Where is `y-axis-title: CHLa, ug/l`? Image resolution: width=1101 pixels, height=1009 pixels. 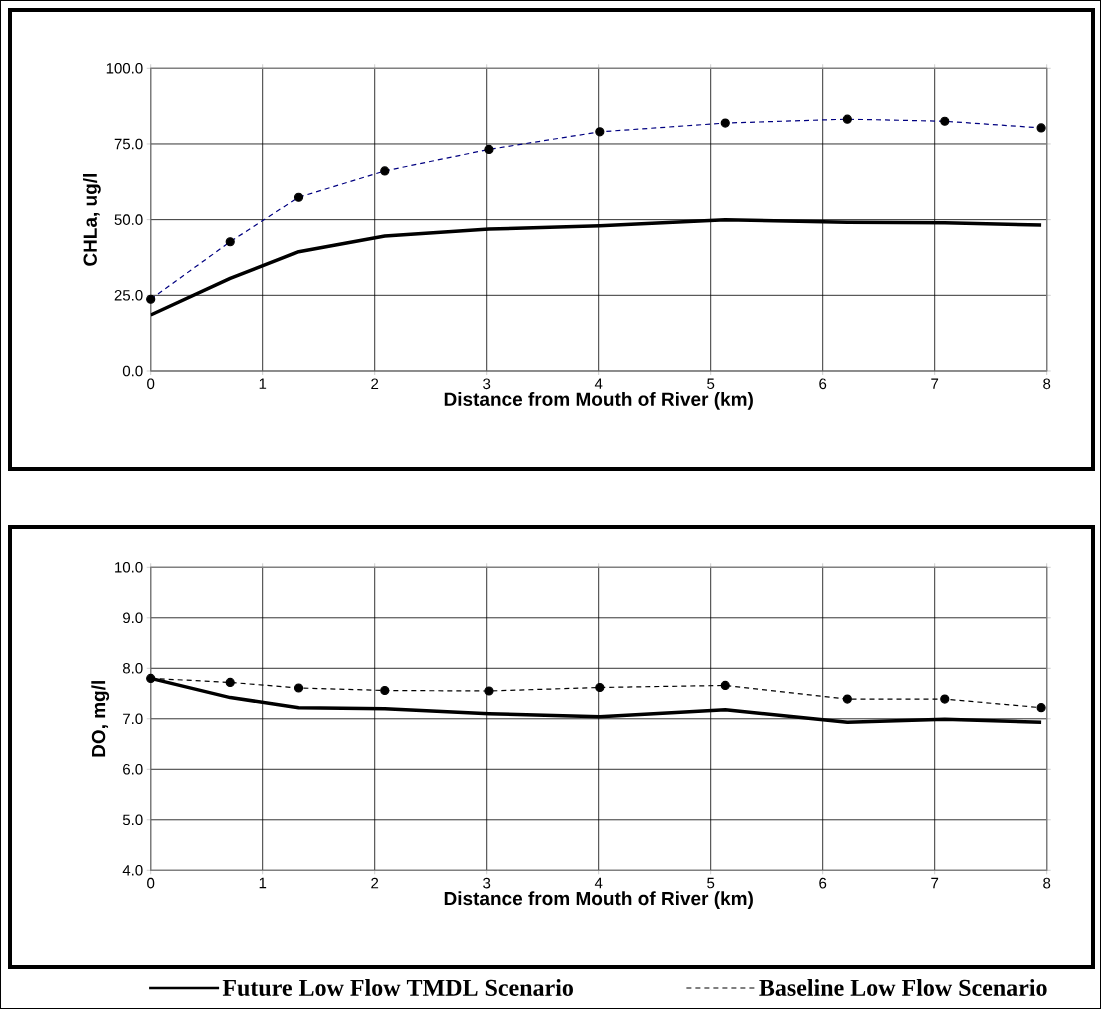
y-axis-title: CHLa, ug/l is located at coordinates (91, 220).